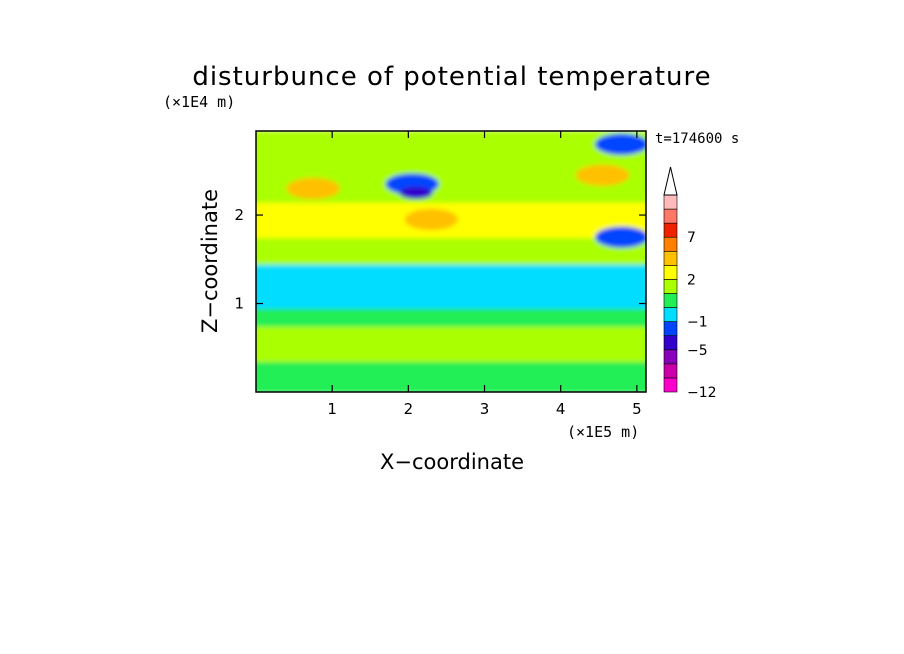 The height and width of the screenshot is (654, 904). I want to click on x-tick-label: 3, so click(485, 409).